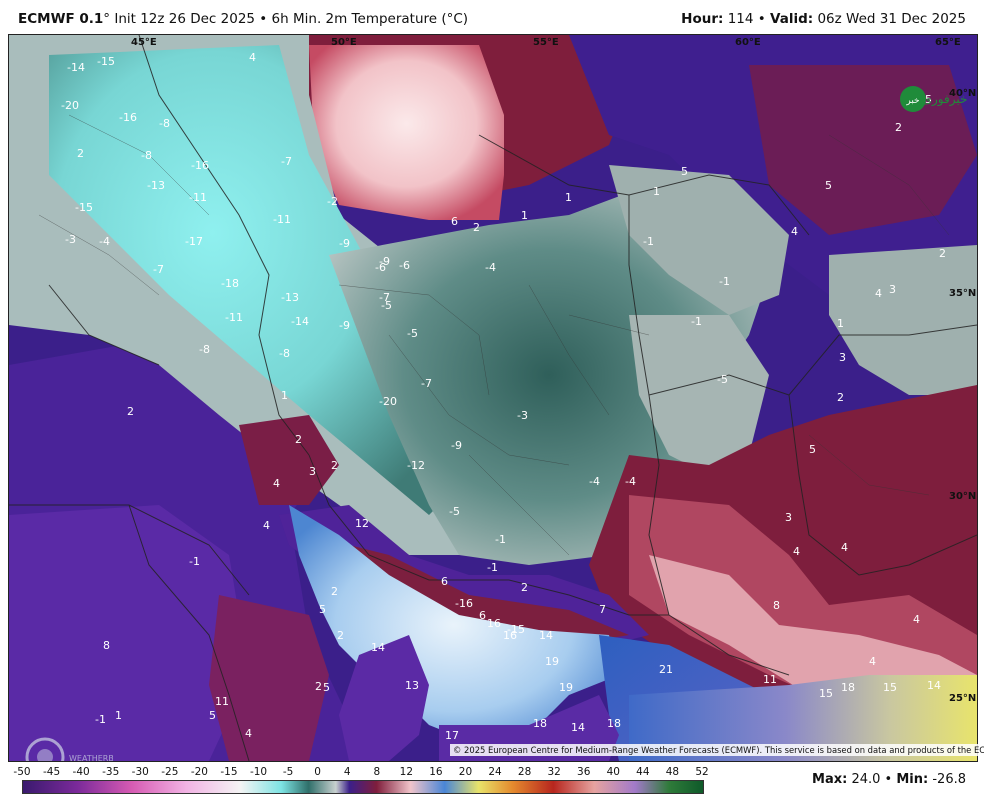  What do you see at coordinates (962, 496) in the screenshot?
I see `lat-label-30: 30°N` at bounding box center [962, 496].